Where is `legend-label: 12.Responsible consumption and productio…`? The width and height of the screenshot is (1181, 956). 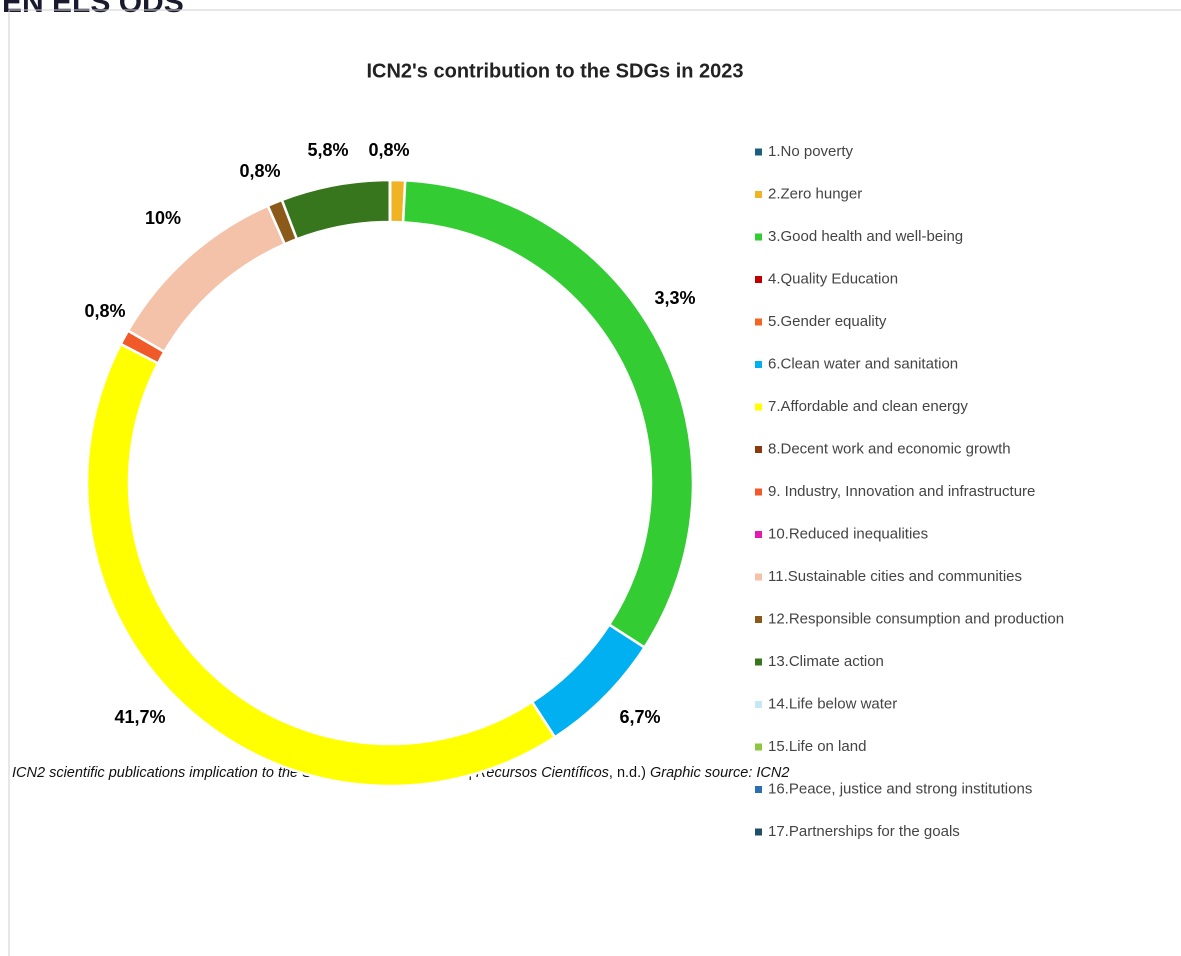 legend-label: 12.Responsible consumption and productio… is located at coordinates (916, 618).